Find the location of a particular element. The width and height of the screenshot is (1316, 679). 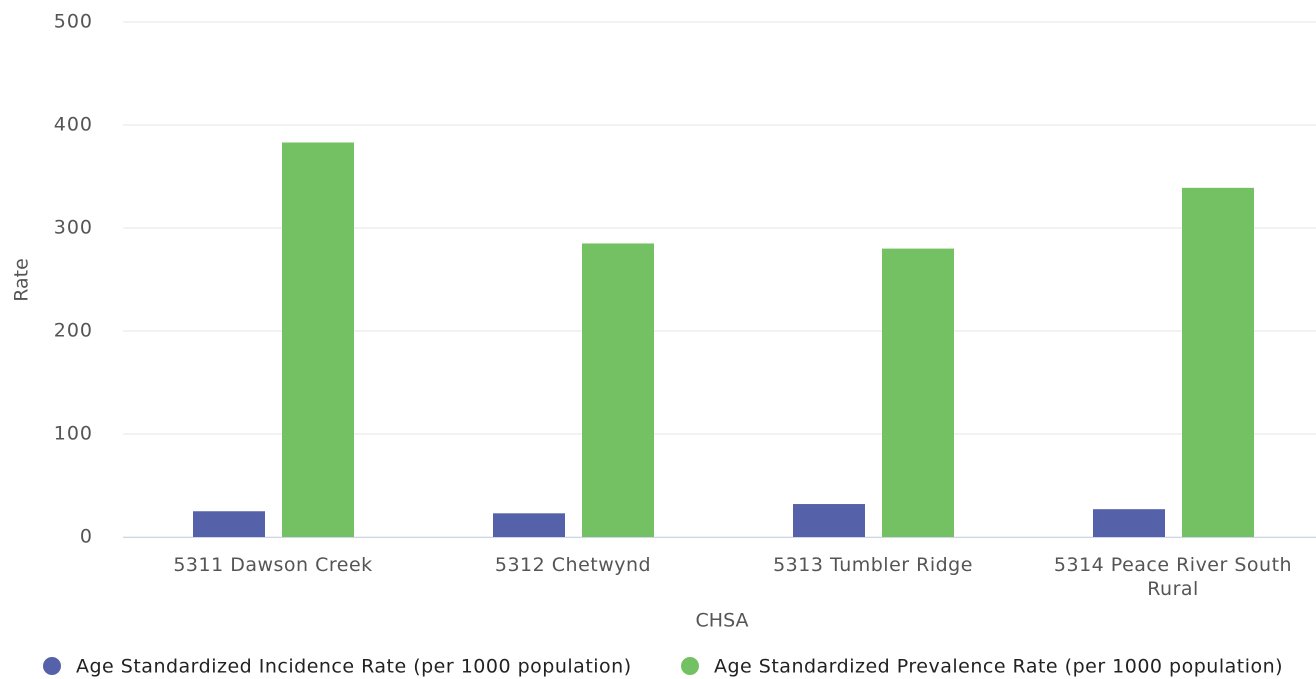

x-tick-label: 5314 Peace River South Rural is located at coordinates (1173, 577).